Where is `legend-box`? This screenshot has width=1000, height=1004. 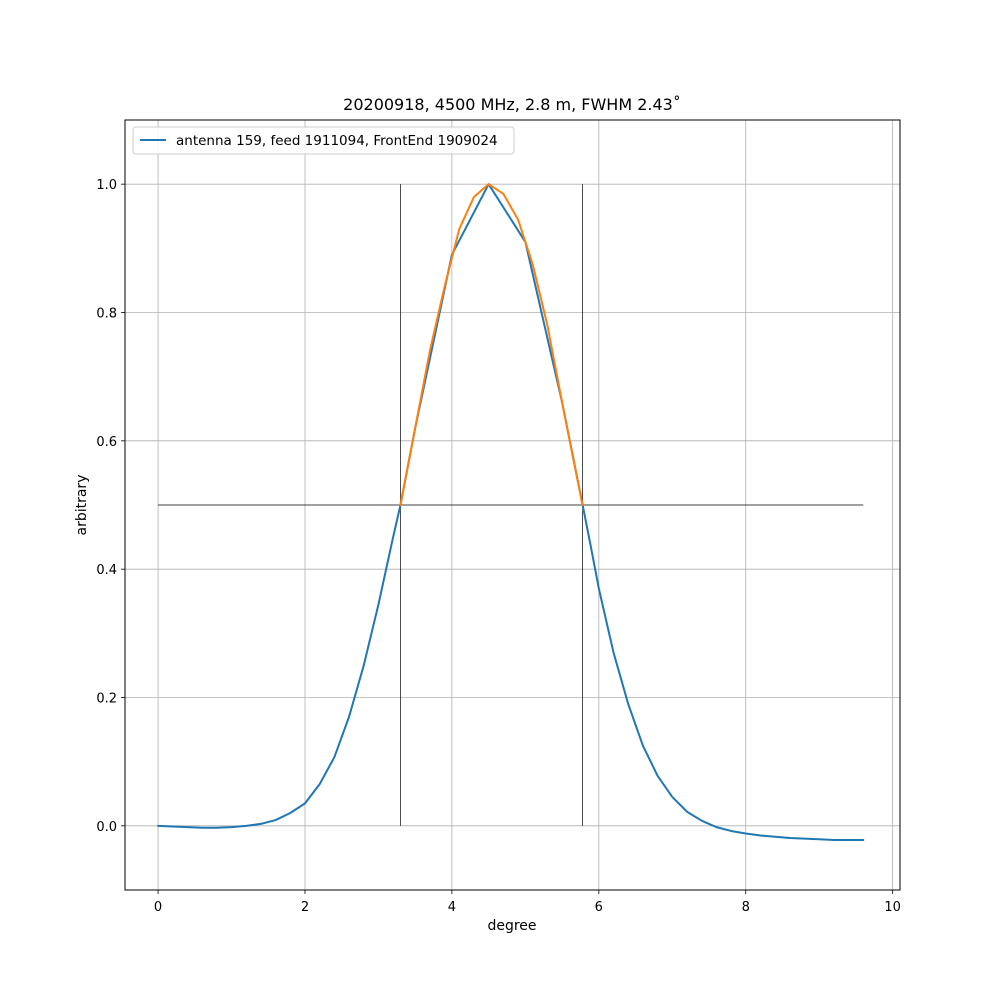
legend-box is located at coordinates (323, 140).